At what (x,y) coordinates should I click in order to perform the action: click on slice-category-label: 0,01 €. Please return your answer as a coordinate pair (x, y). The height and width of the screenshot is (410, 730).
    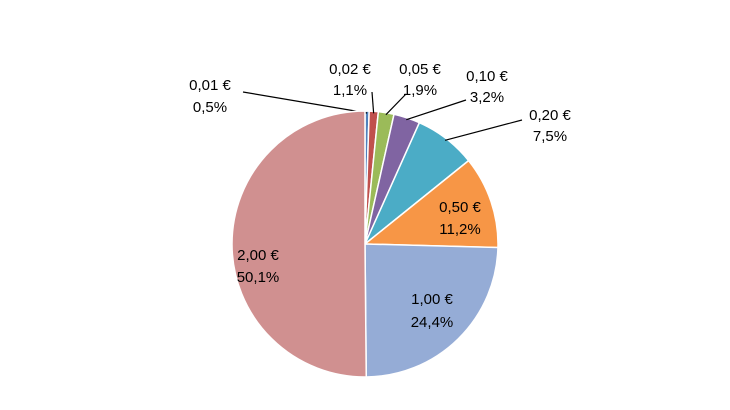
    Looking at the image, I should click on (210, 85).